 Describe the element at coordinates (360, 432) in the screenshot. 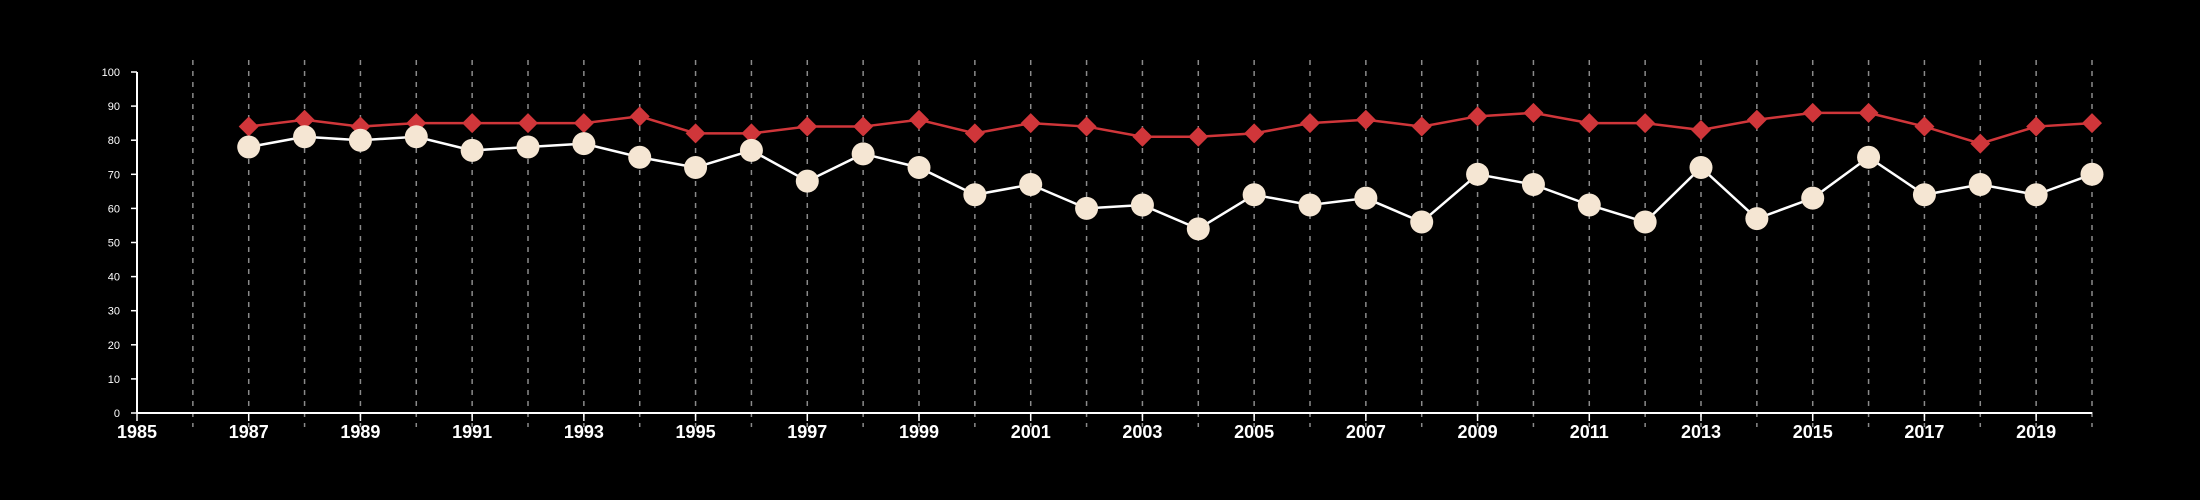

I see `x-tick-label-1989: 1989` at that location.